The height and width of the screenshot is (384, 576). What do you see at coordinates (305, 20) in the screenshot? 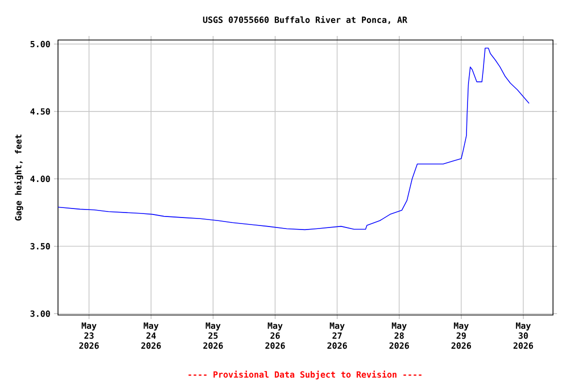
I see `chart-title: USGS 07055660 Buffalo River at Ponca, AR` at bounding box center [305, 20].